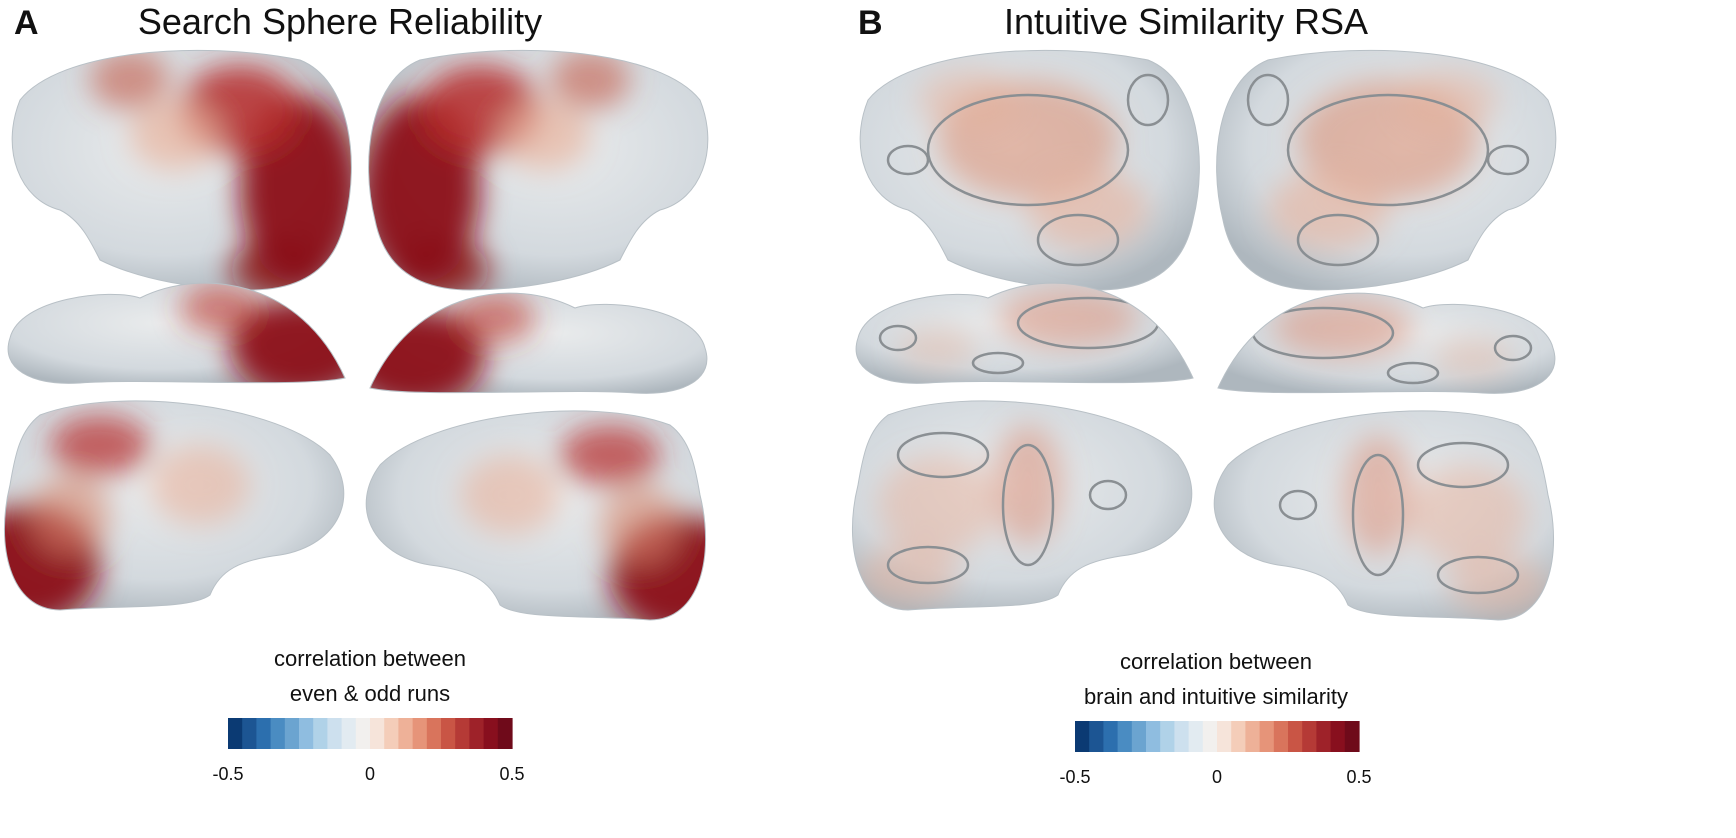  I want to click on panel-title: Search Sphere Reliability, so click(340, 21).